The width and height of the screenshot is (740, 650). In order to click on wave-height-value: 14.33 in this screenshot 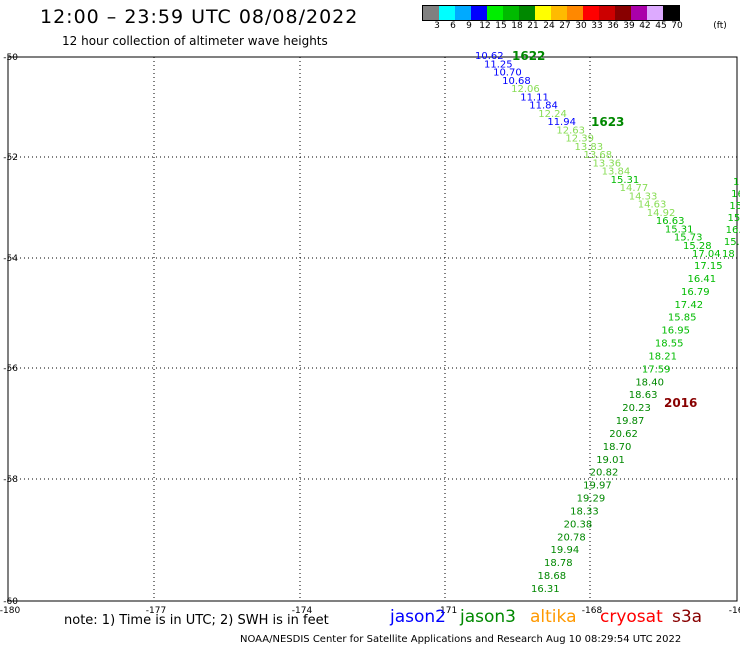, I will do `click(643, 196)`.